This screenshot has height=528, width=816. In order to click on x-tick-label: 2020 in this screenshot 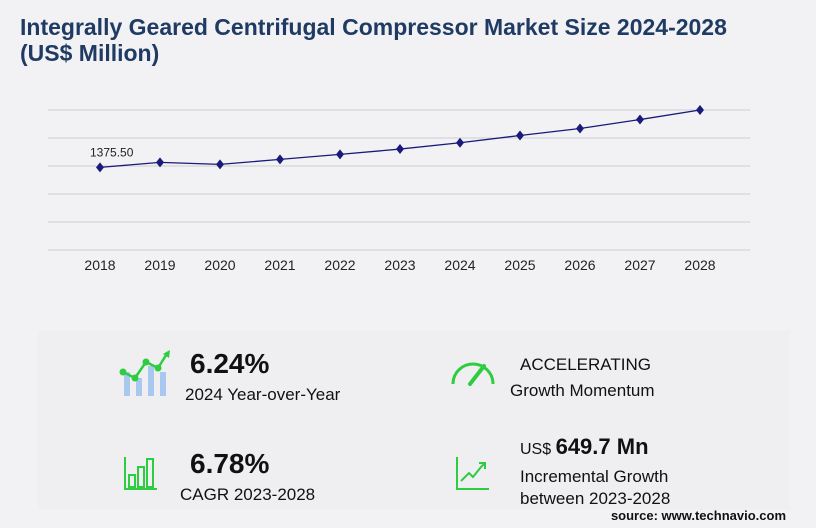, I will do `click(219, 265)`.